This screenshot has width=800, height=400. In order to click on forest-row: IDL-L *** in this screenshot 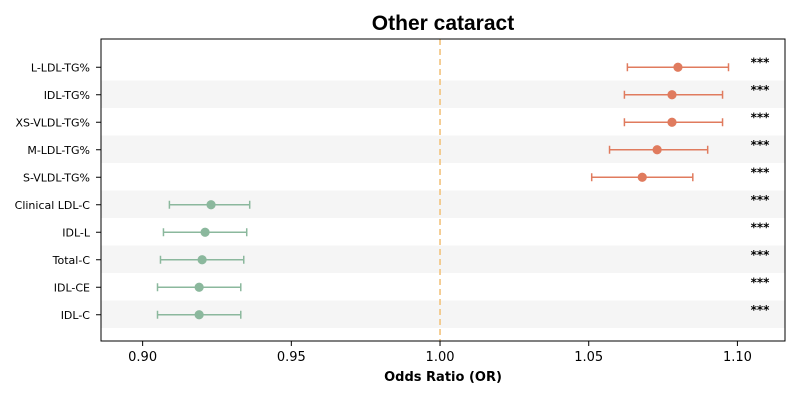, I will do `click(416, 229)`.